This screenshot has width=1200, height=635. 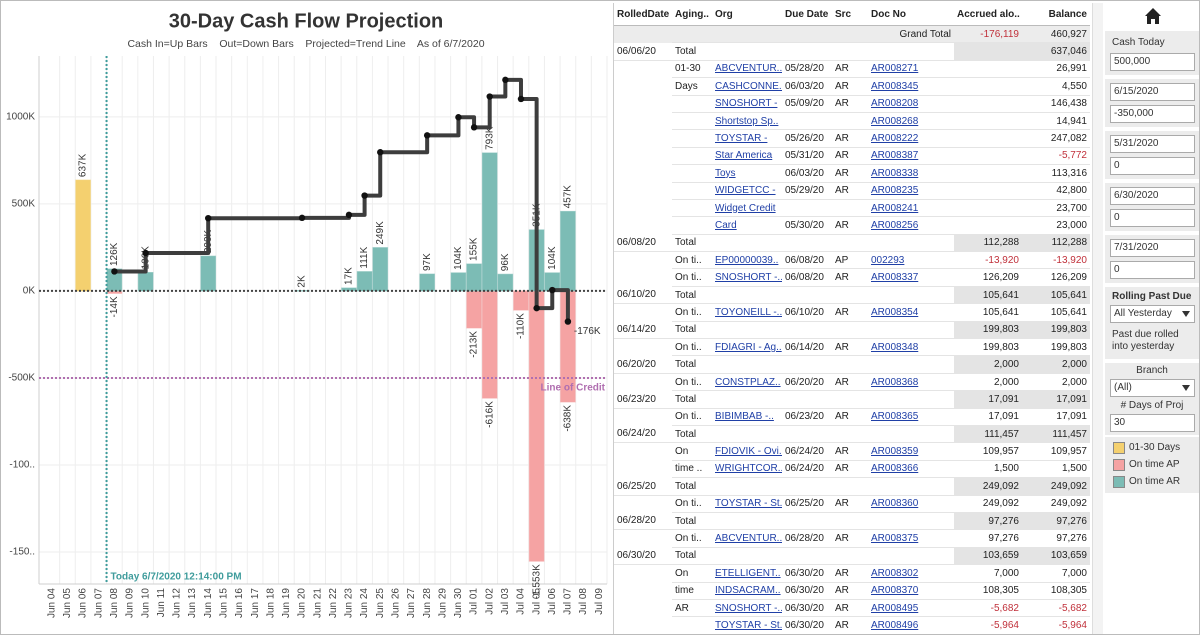 What do you see at coordinates (1056, 591) in the screenshot?
I see `table-cell: 108,305` at bounding box center [1056, 591].